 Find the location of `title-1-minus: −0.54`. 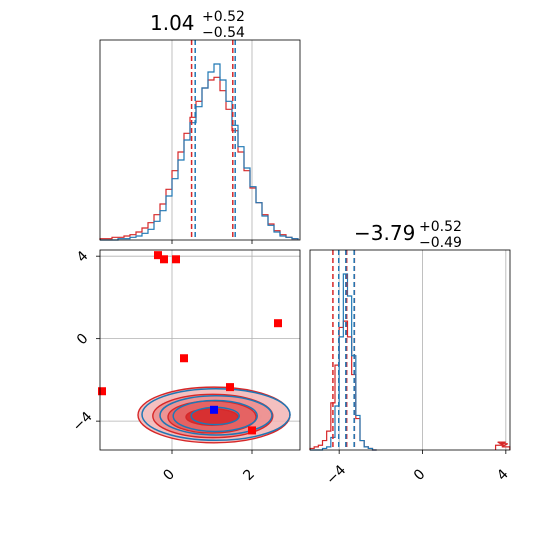

title-1-minus: −0.54 is located at coordinates (223, 33).